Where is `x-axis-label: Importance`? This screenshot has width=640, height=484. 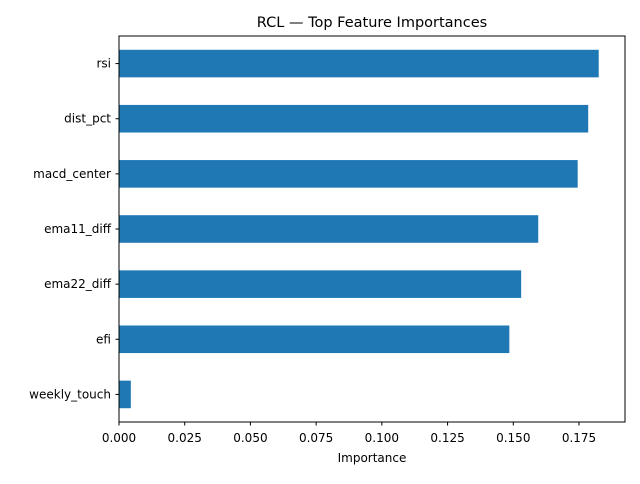
x-axis-label: Importance is located at coordinates (372, 458).